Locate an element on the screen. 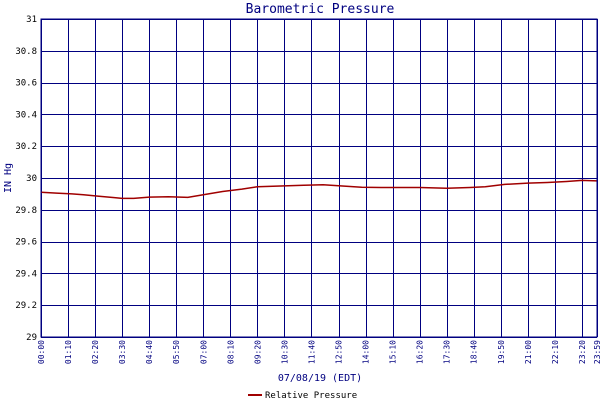  x-tick-label: 11:40 is located at coordinates (311, 352).